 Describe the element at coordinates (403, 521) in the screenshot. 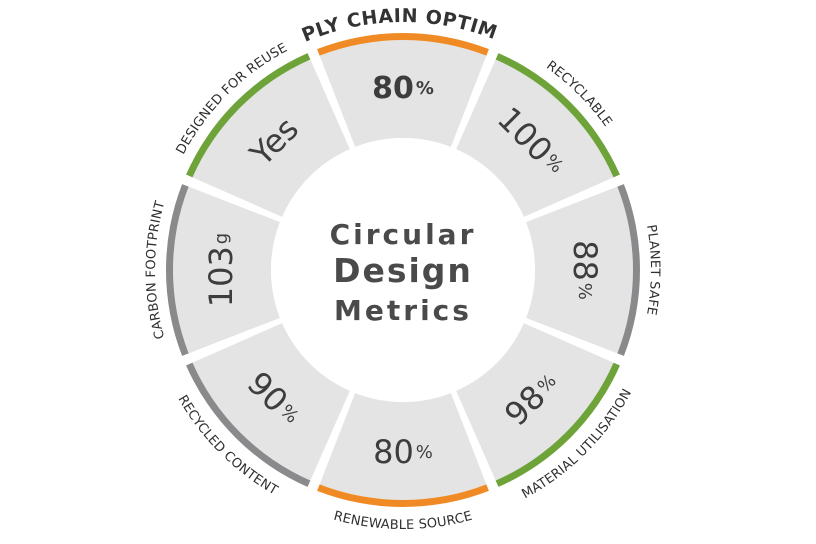

I see `segment-label-renewable-source: RENEWABLE SOURCE` at that location.